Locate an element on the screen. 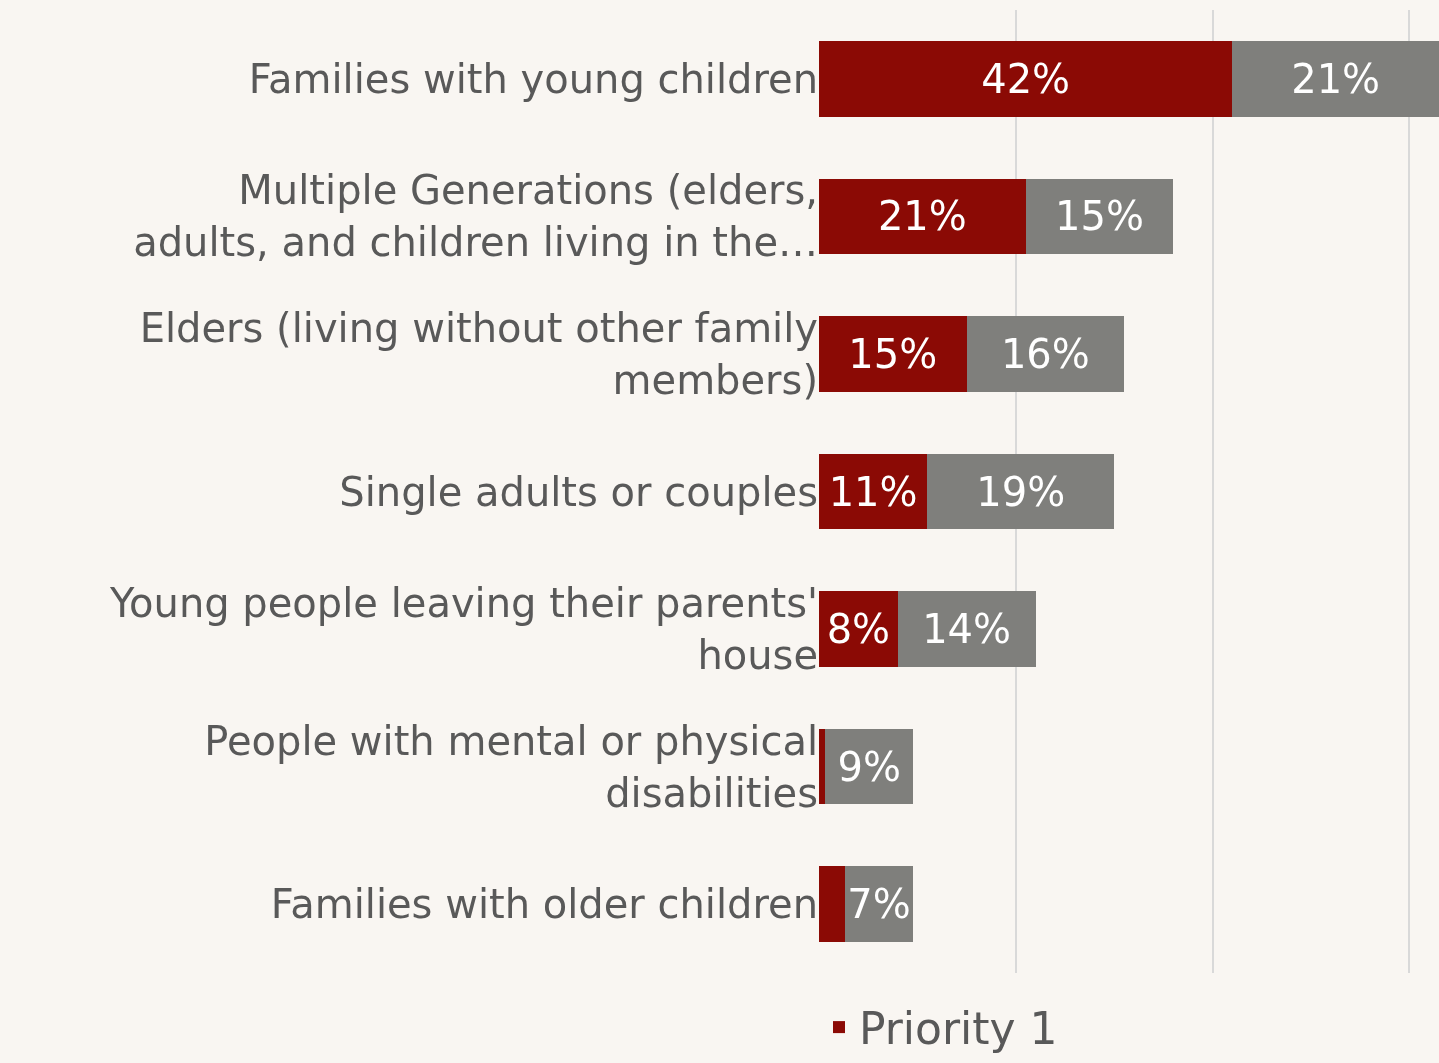  data-label: 19% is located at coordinates (1021, 491).